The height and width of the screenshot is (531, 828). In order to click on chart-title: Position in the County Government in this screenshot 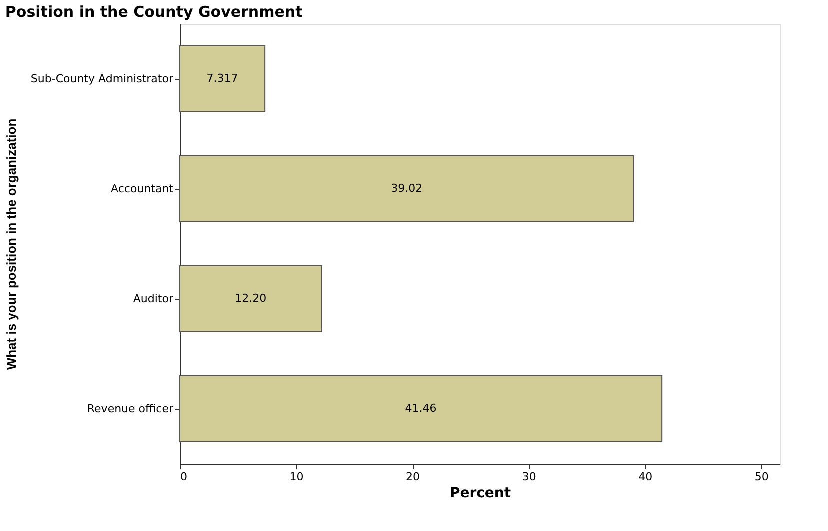, I will do `click(154, 12)`.